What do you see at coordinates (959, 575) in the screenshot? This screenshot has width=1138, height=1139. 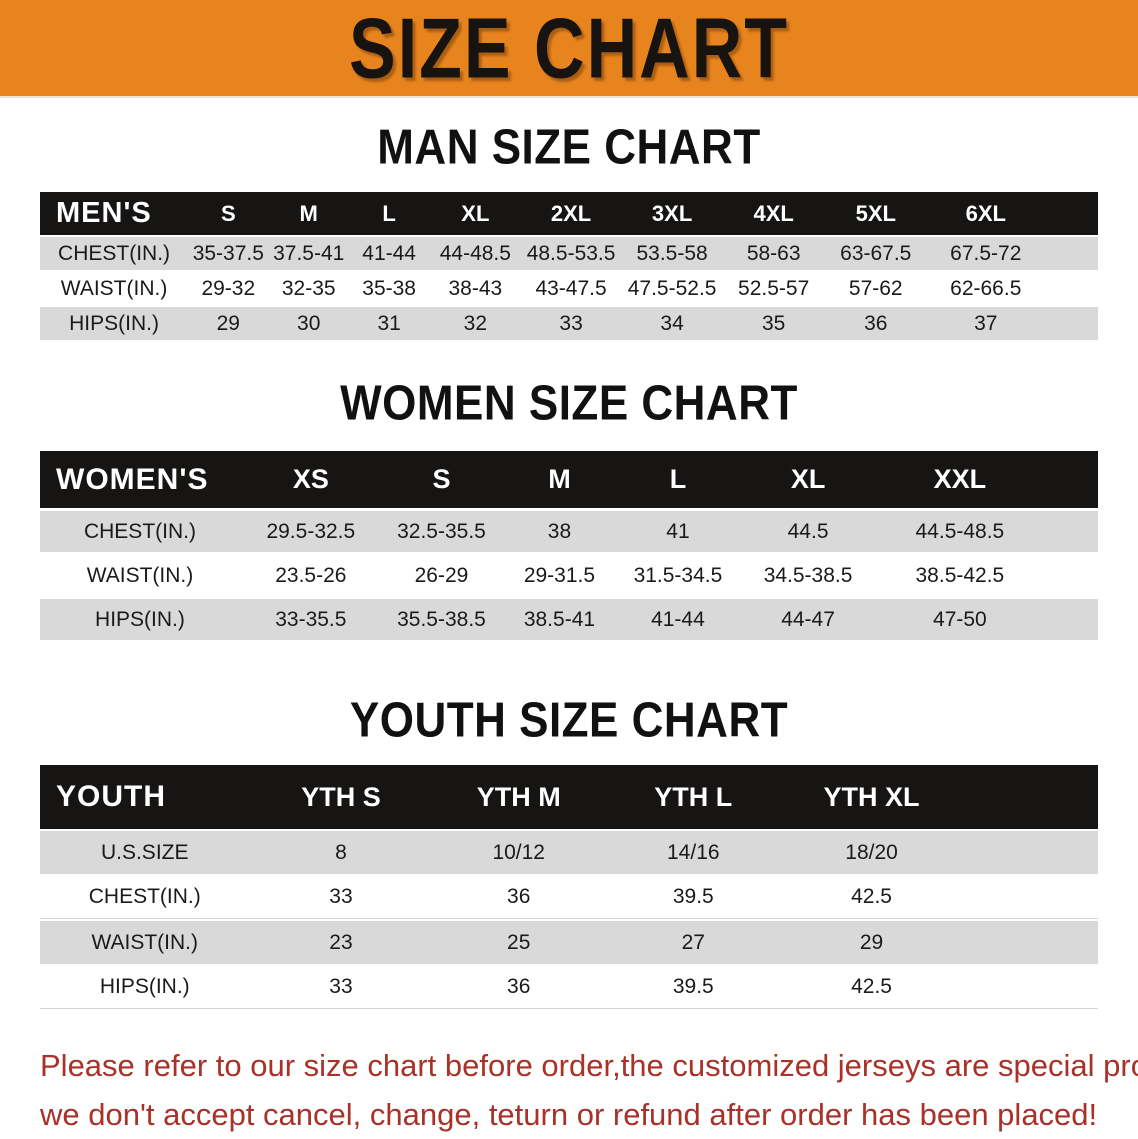 I see `measurement-value: 38.5-42.5` at bounding box center [959, 575].